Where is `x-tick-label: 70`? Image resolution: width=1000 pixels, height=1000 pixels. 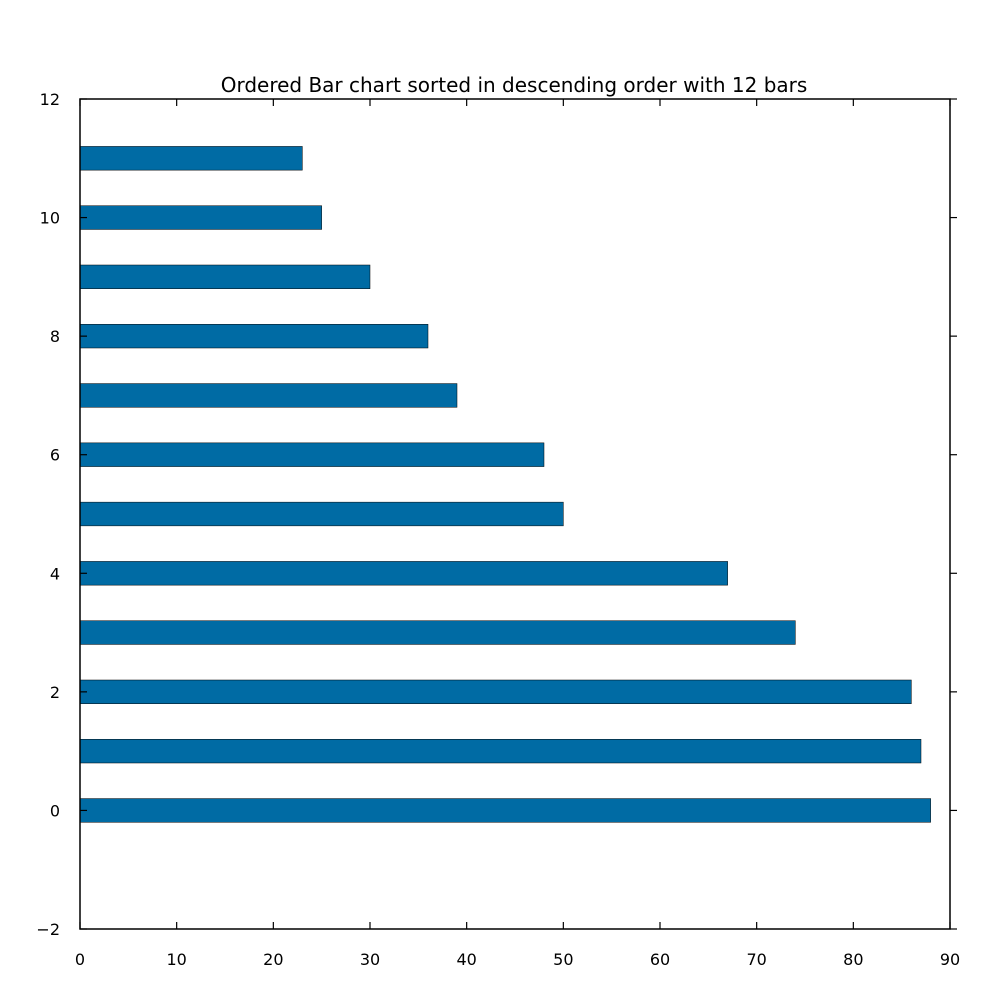
x-tick-label: 70 is located at coordinates (756, 959).